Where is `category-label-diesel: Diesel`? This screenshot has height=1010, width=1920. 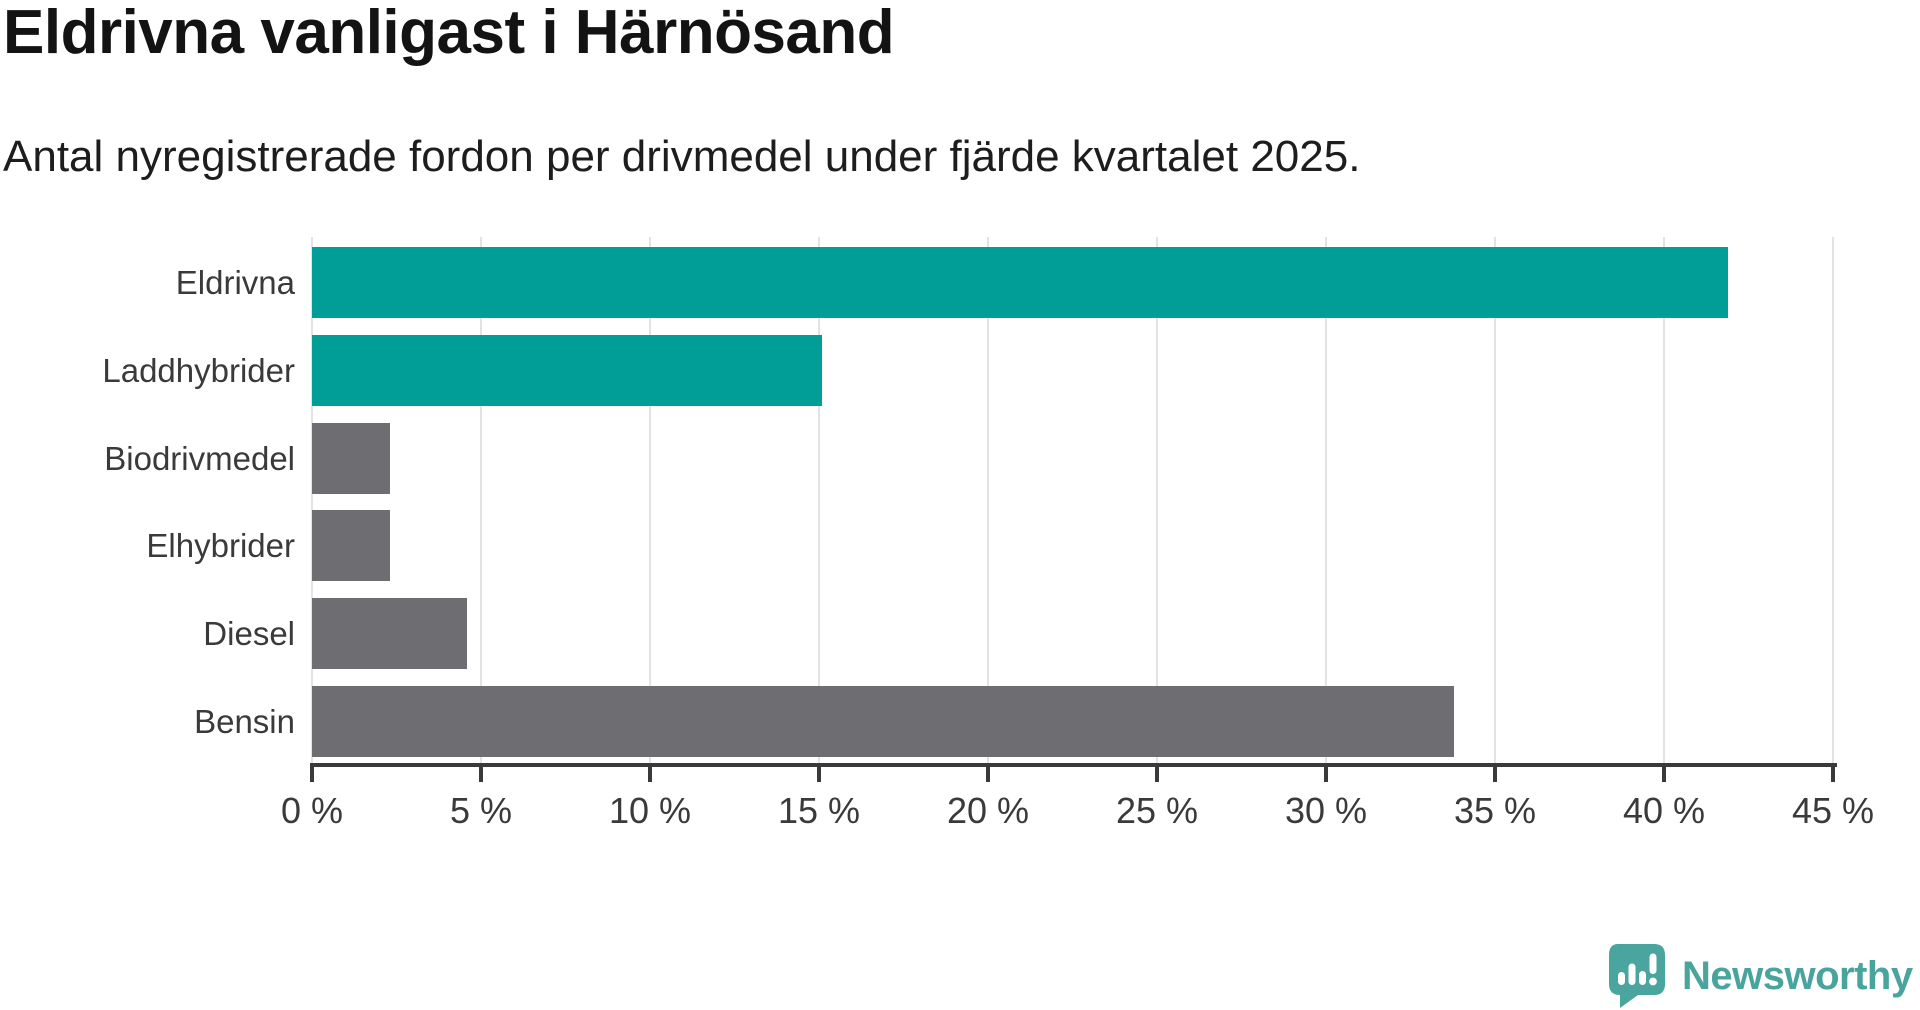
category-label-diesel: Diesel is located at coordinates (249, 633).